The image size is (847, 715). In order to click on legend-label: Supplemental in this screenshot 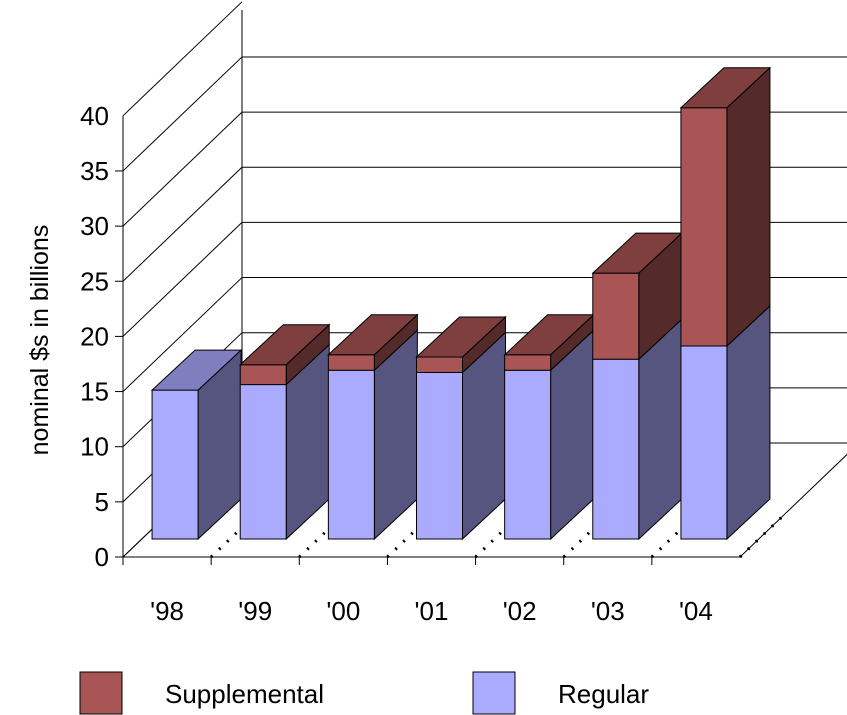, I will do `click(244, 694)`.